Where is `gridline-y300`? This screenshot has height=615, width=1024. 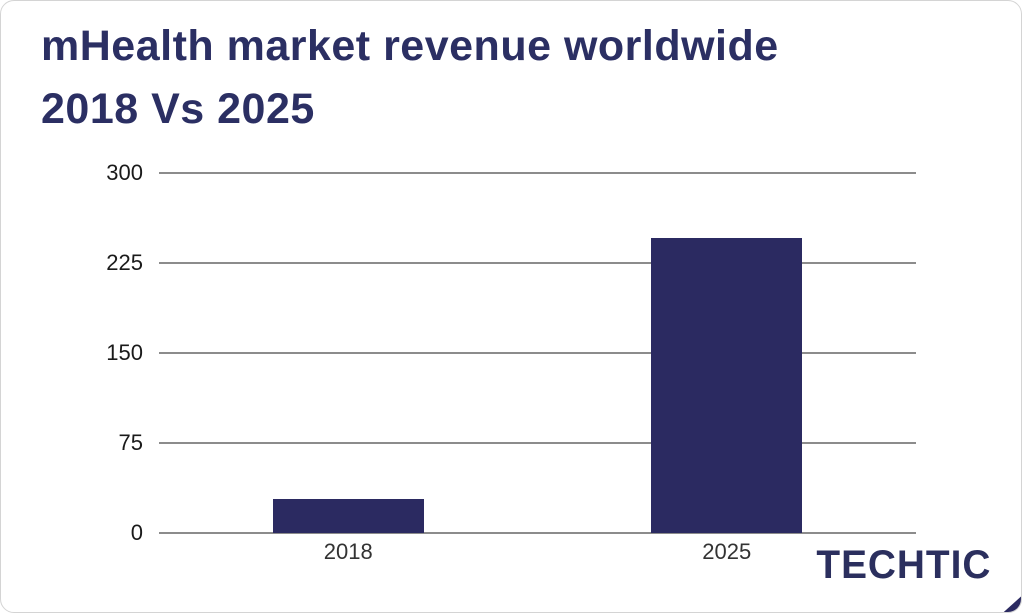
gridline-y300 is located at coordinates (537, 173).